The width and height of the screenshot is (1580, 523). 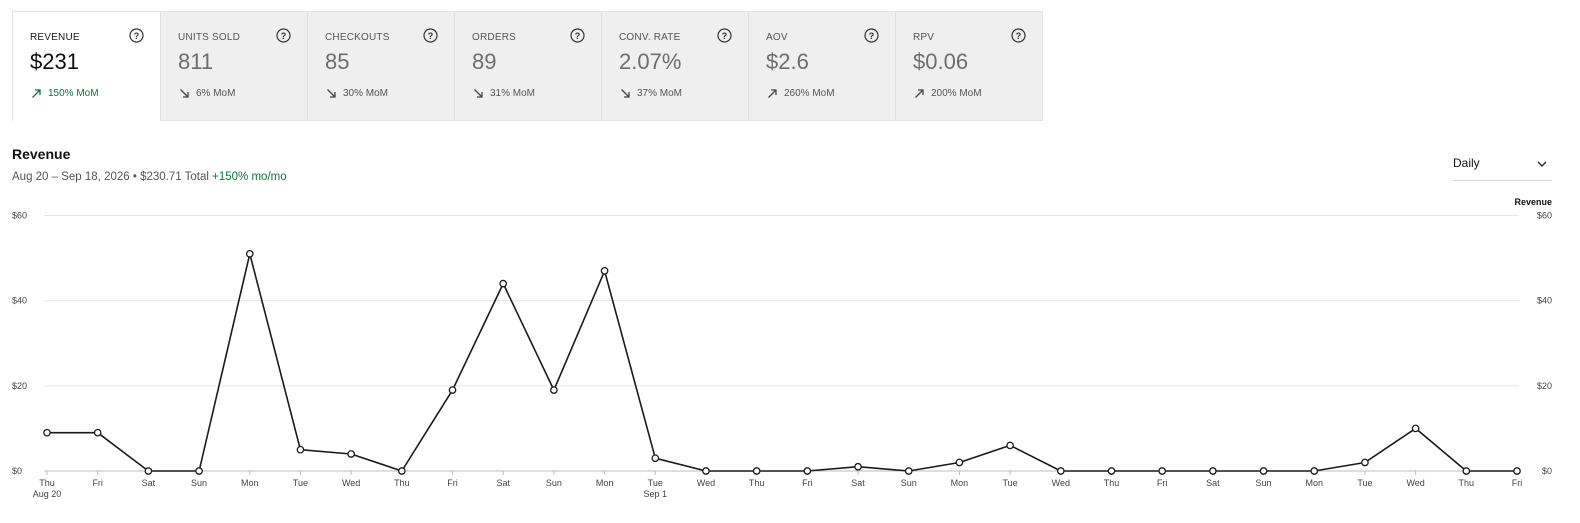 I want to click on metric-card-checkouts: CHECKOUTS 85 30% MoM?, so click(x=380, y=66).